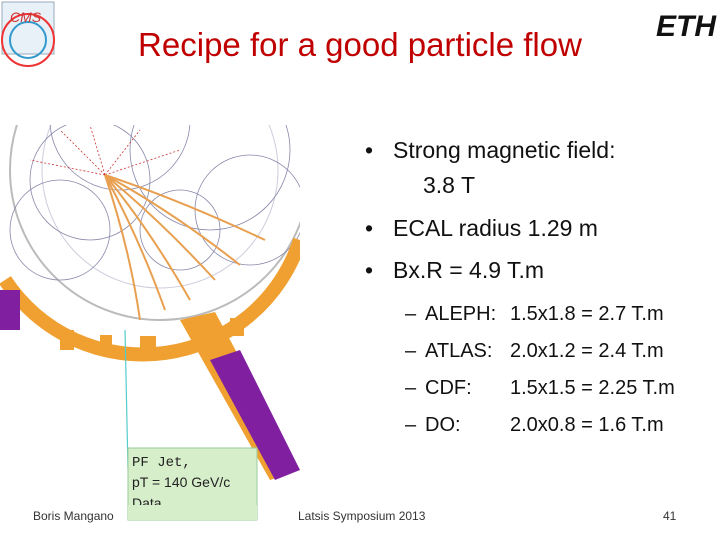 The image size is (720, 540). What do you see at coordinates (460, 314) in the screenshot?
I see `sub-bullet-label: ALEPH:` at bounding box center [460, 314].